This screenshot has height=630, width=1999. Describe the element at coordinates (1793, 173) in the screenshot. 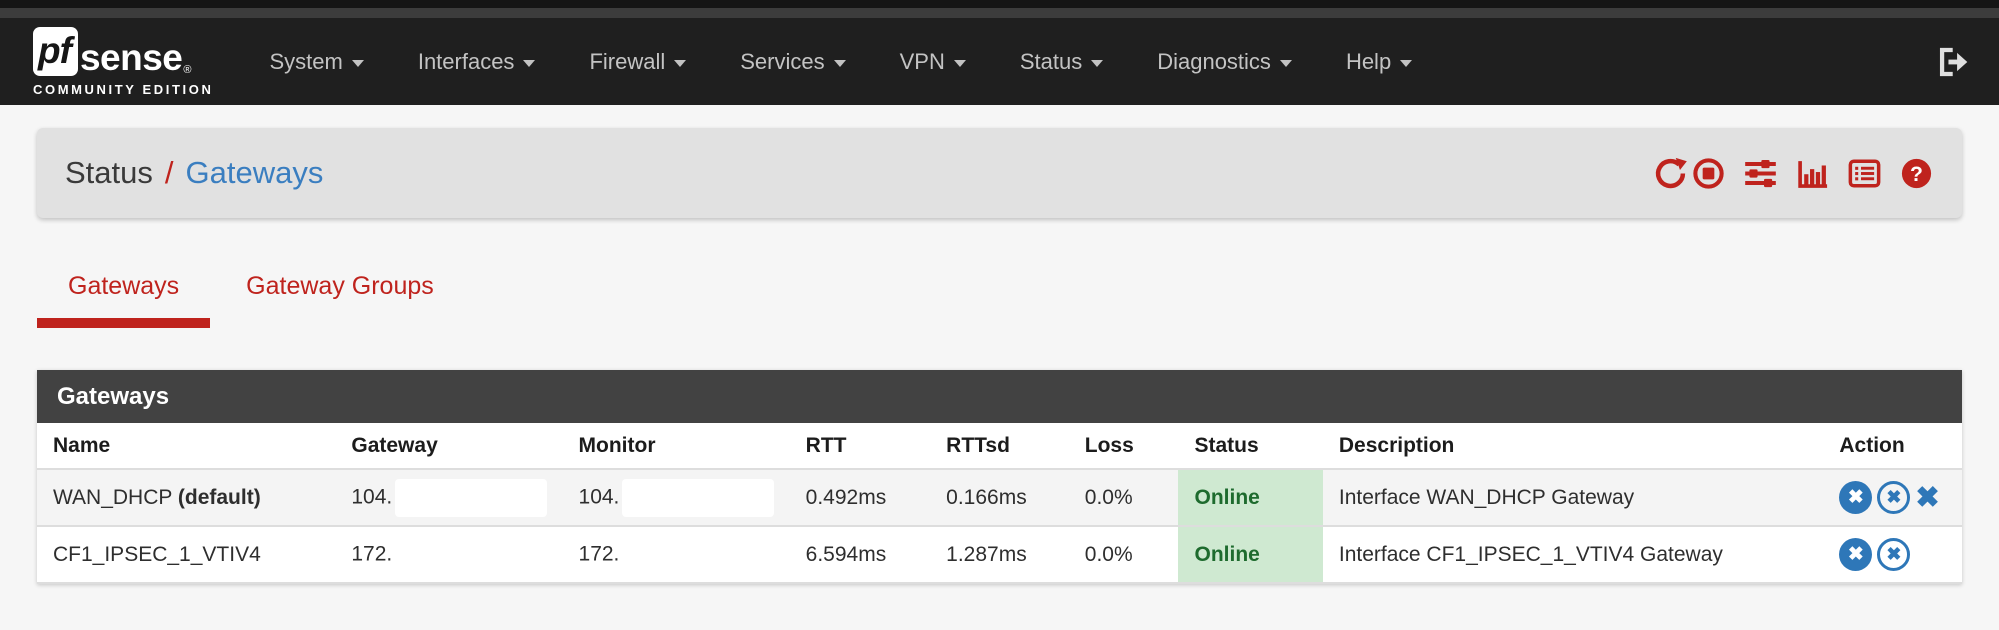

I see `header-action-icons: ?` at that location.